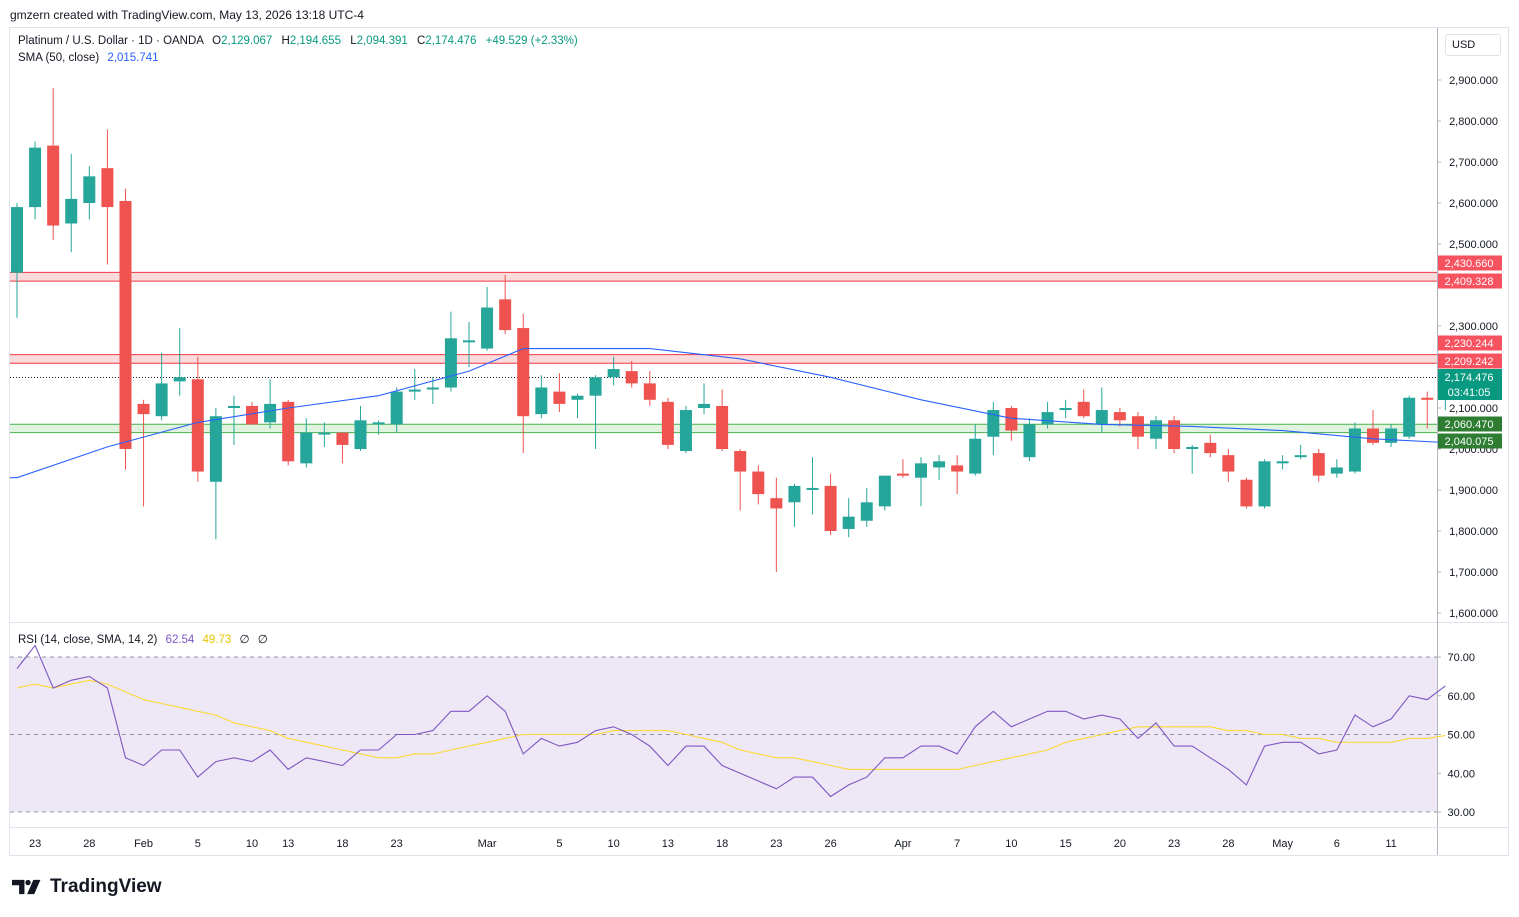 The width and height of the screenshot is (1519, 917). Describe the element at coordinates (26, 887) in the screenshot. I see `tradingview-logo-icon` at that location.